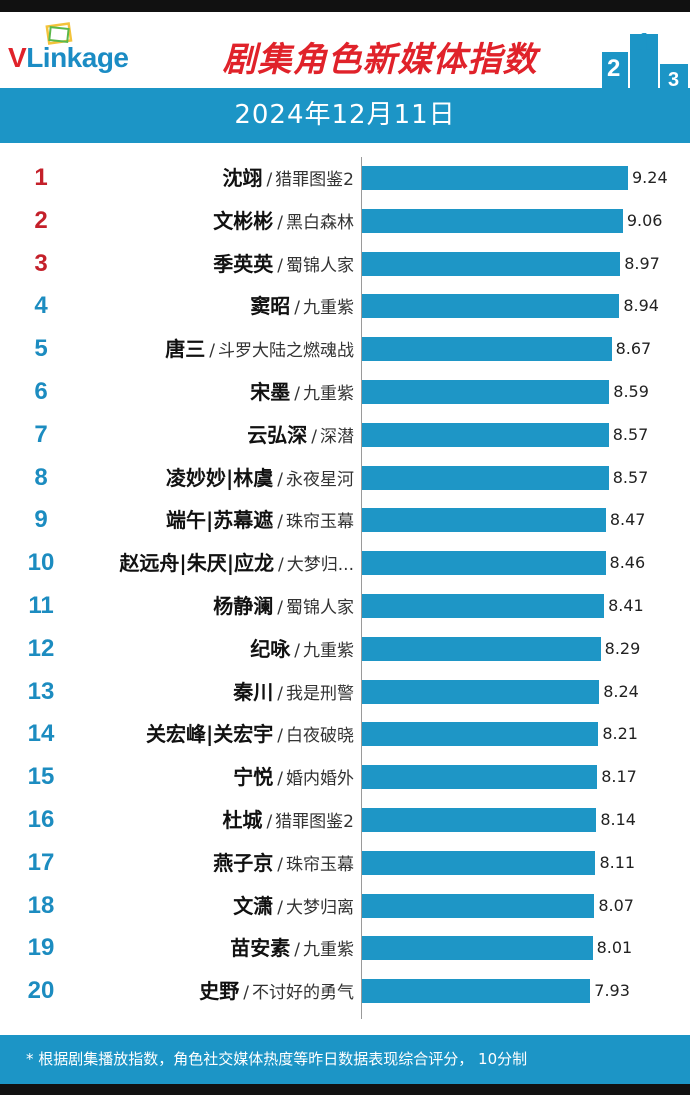  I want to click on chart-row: 14 关宏峰|关宏宇 / 白夜破晓 8.21, so click(345, 734).